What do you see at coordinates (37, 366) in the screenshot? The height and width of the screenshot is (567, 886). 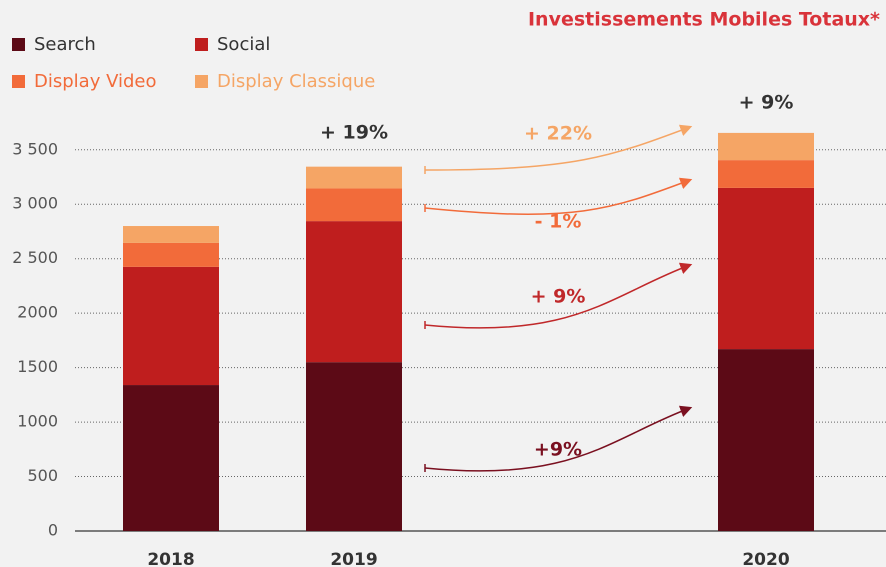 I see `y-tick-label: 1500` at bounding box center [37, 366].